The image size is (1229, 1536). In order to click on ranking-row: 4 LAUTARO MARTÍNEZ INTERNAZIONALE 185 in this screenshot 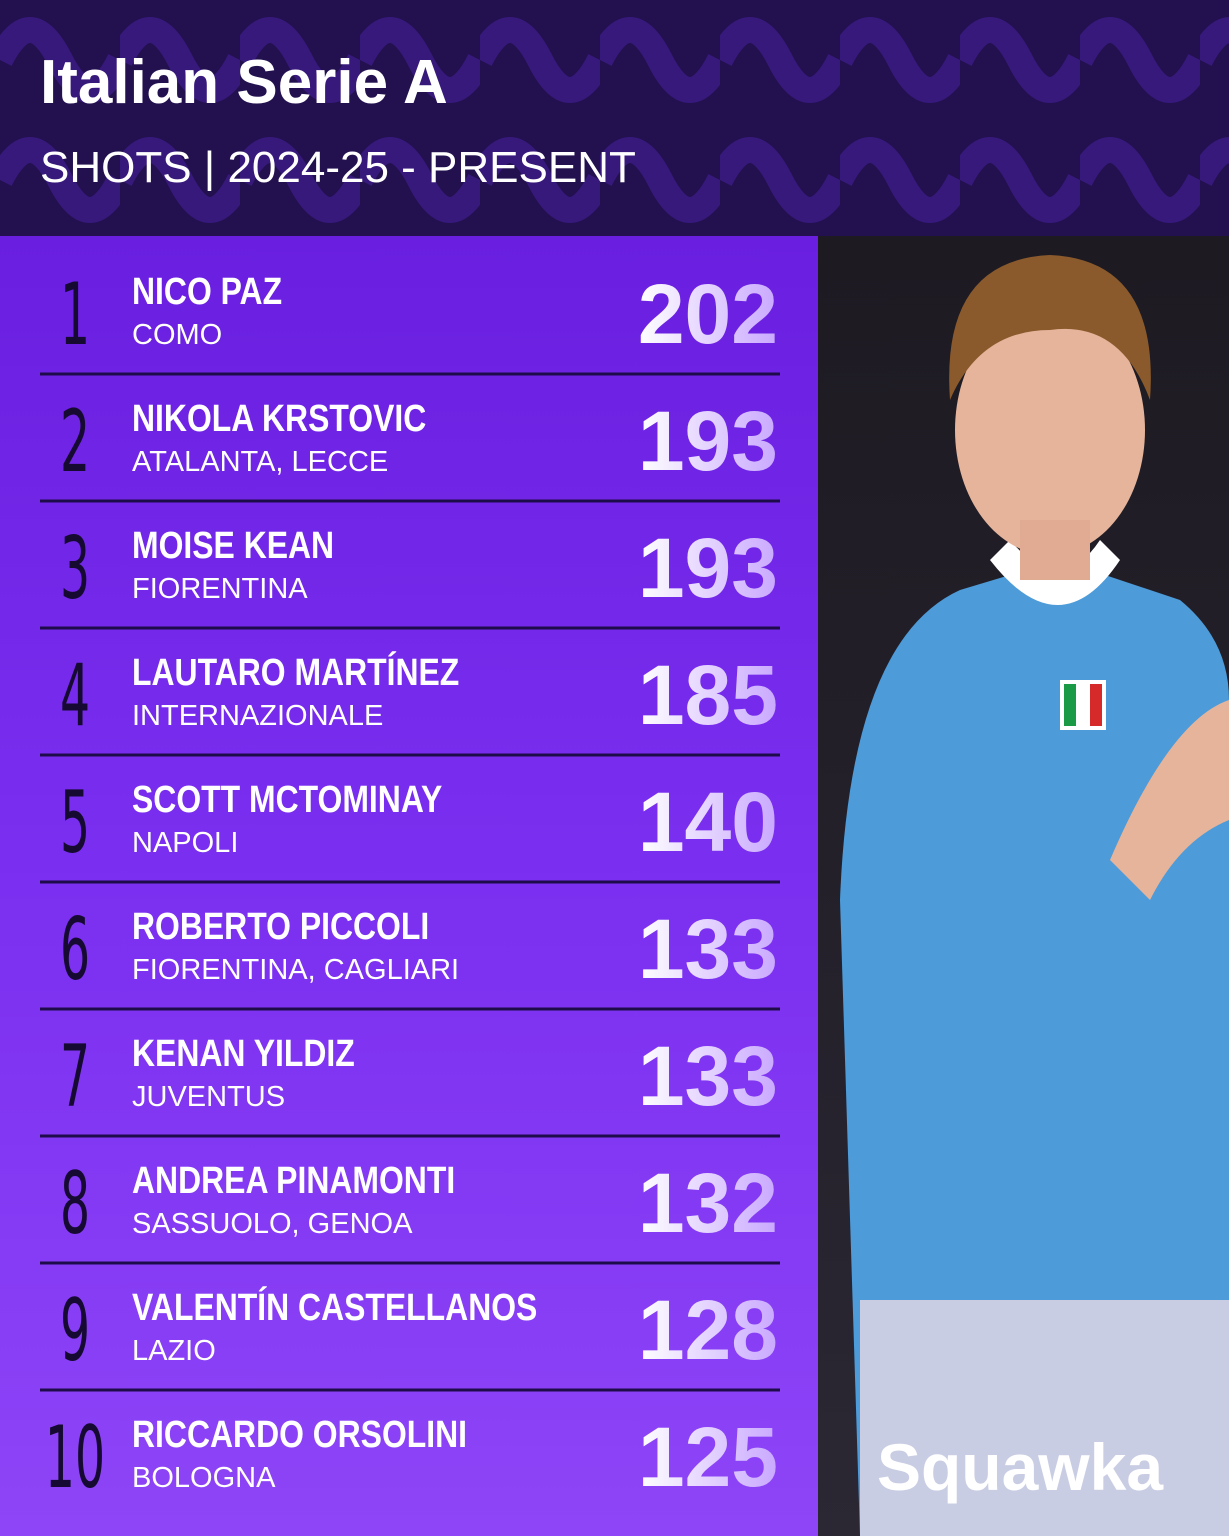, I will do `click(410, 702)`.